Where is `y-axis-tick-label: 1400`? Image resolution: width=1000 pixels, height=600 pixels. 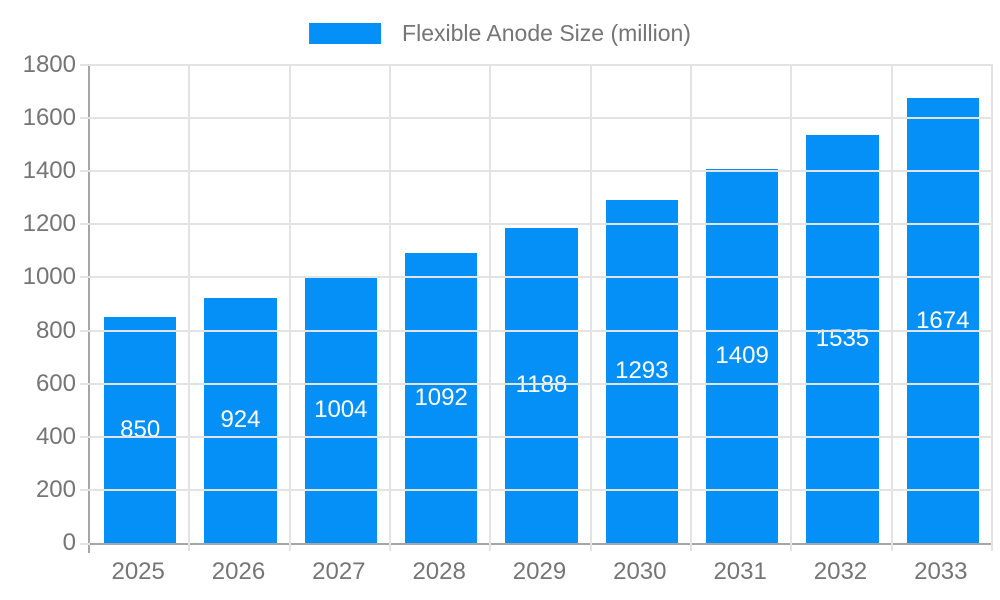 y-axis-tick-label: 1400 is located at coordinates (49, 171).